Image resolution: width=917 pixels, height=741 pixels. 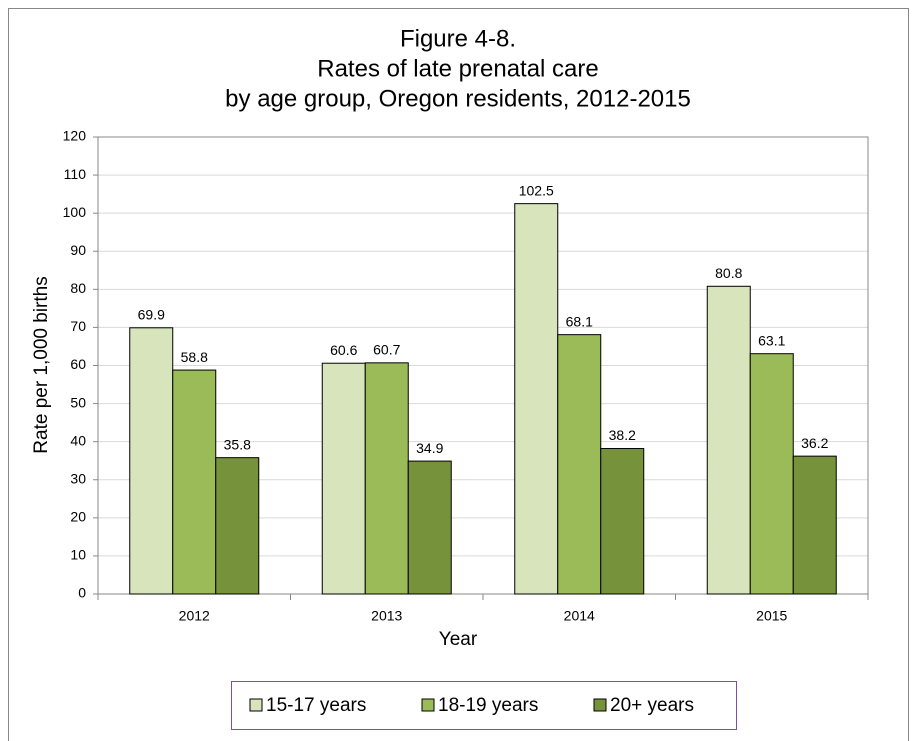 What do you see at coordinates (75, 174) in the screenshot?
I see `y-tick-label: 110` at bounding box center [75, 174].